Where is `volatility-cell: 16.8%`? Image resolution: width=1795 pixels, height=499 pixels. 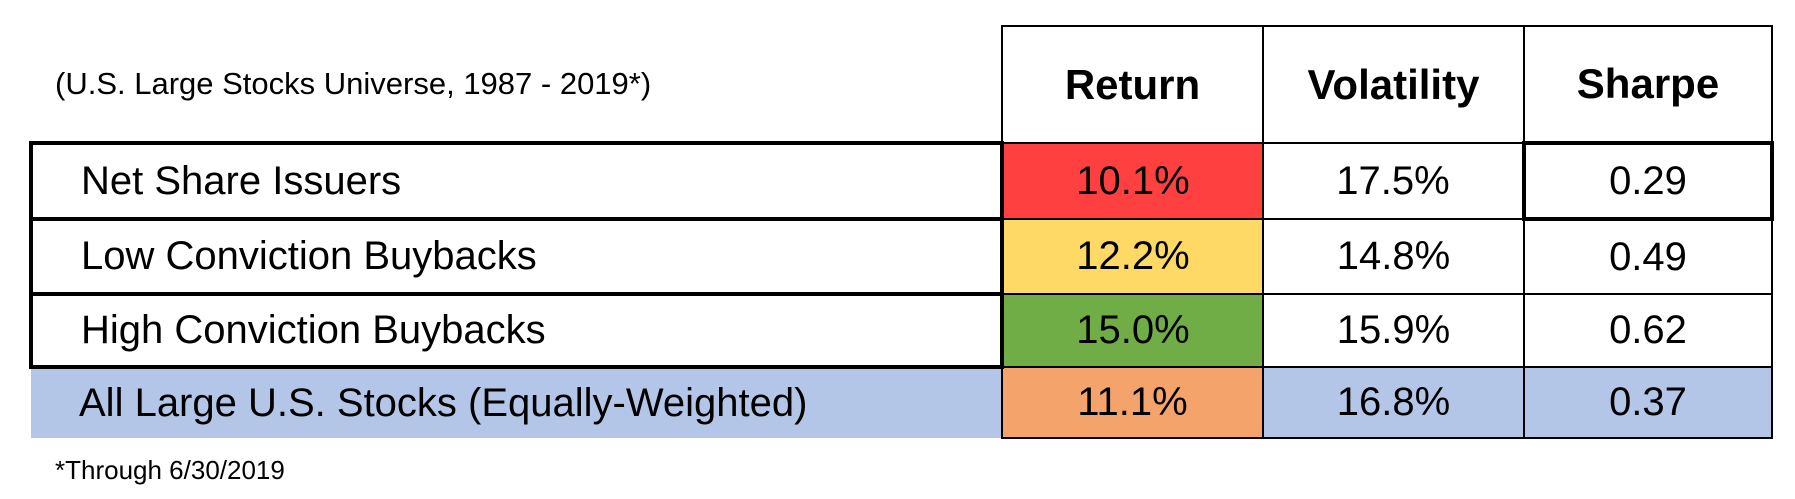 volatility-cell: 16.8% is located at coordinates (1393, 402).